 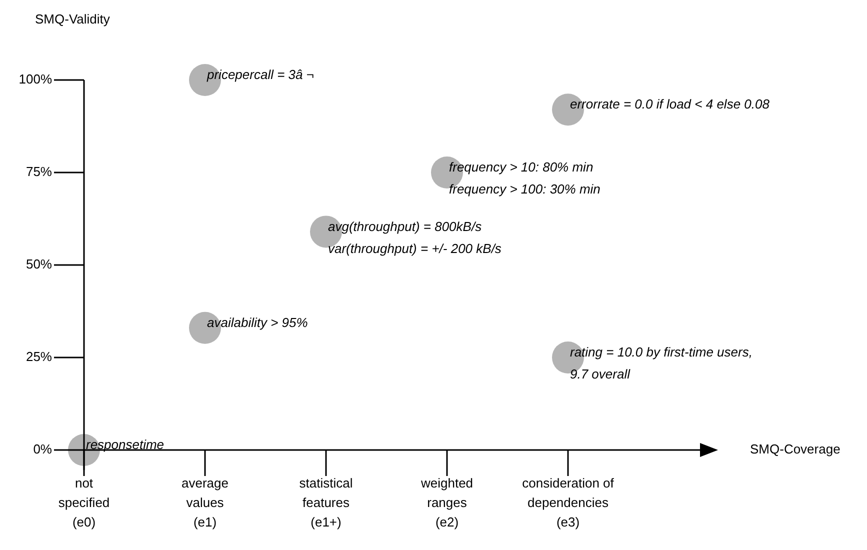 I want to click on x-tick-label: consideration of dependencies (e3), so click(x=568, y=502).